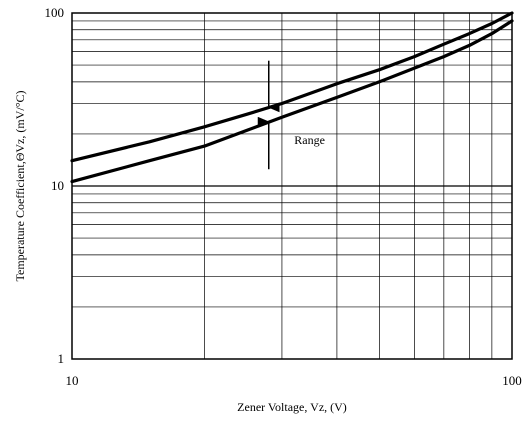 The height and width of the screenshot is (421, 531). I want to click on x-tick-label: 100, so click(512, 380).